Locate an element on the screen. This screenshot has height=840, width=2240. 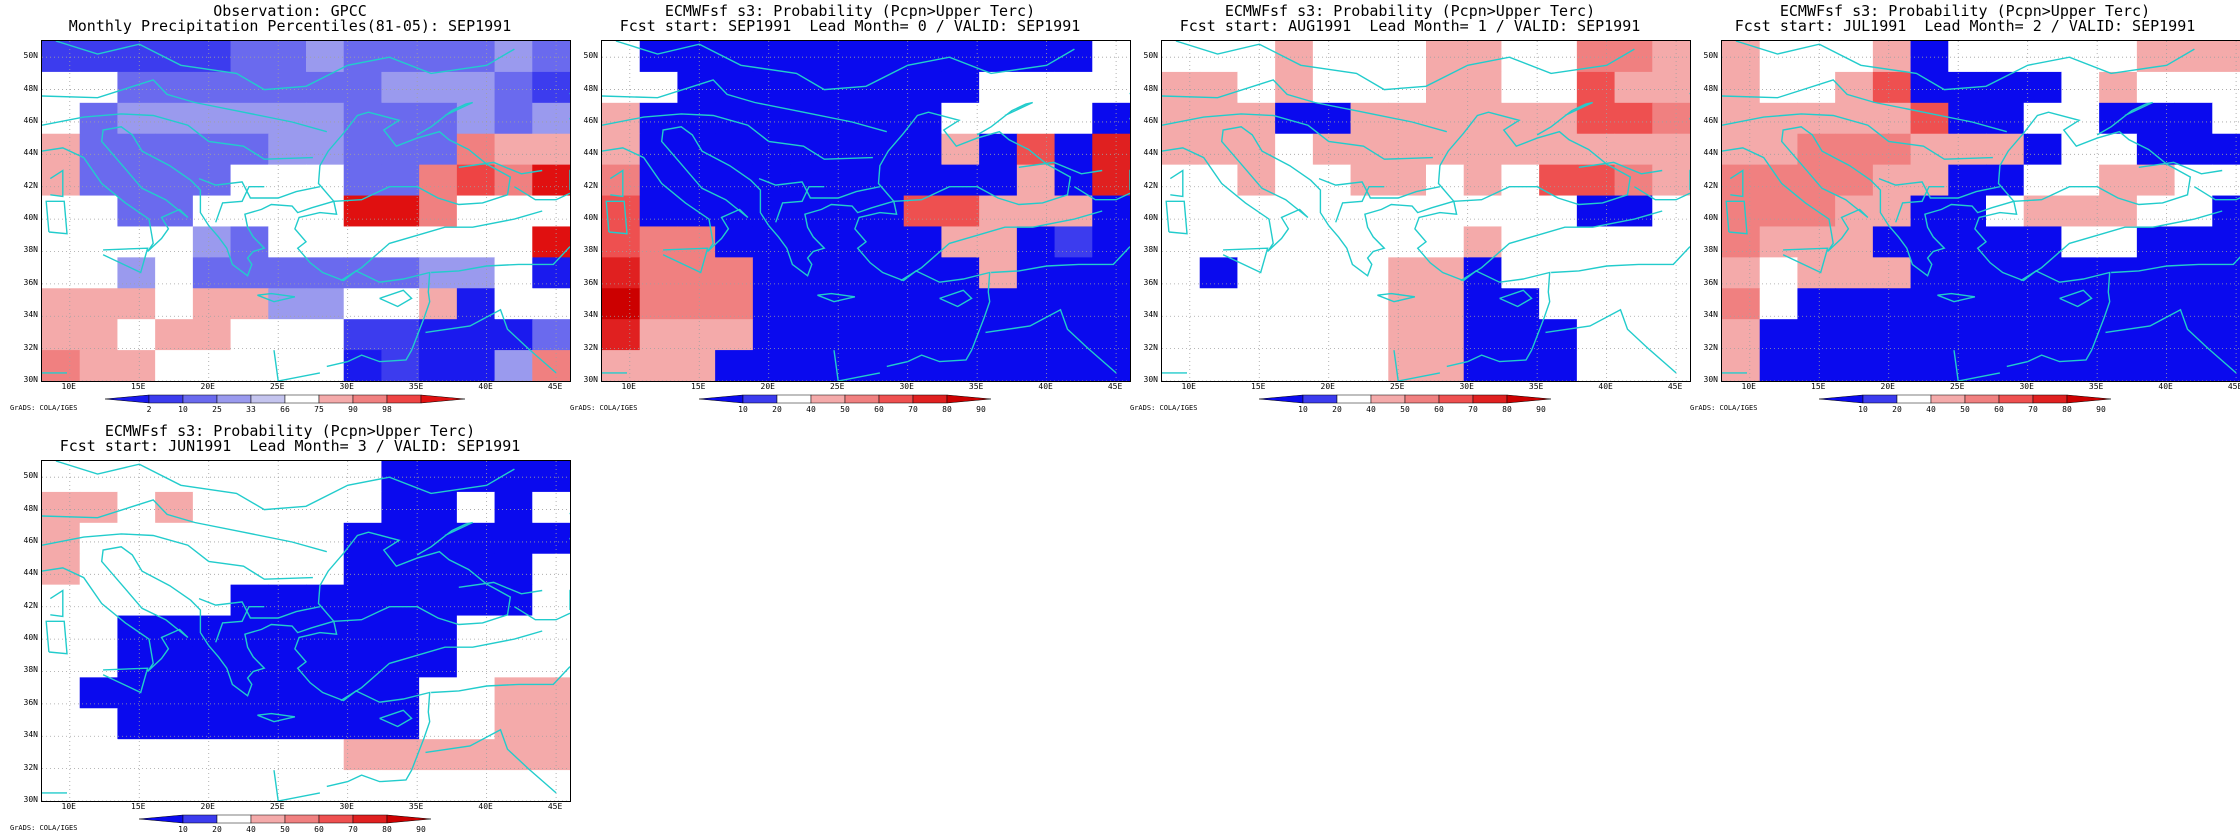
colorbar-label: 66 is located at coordinates (285, 409).